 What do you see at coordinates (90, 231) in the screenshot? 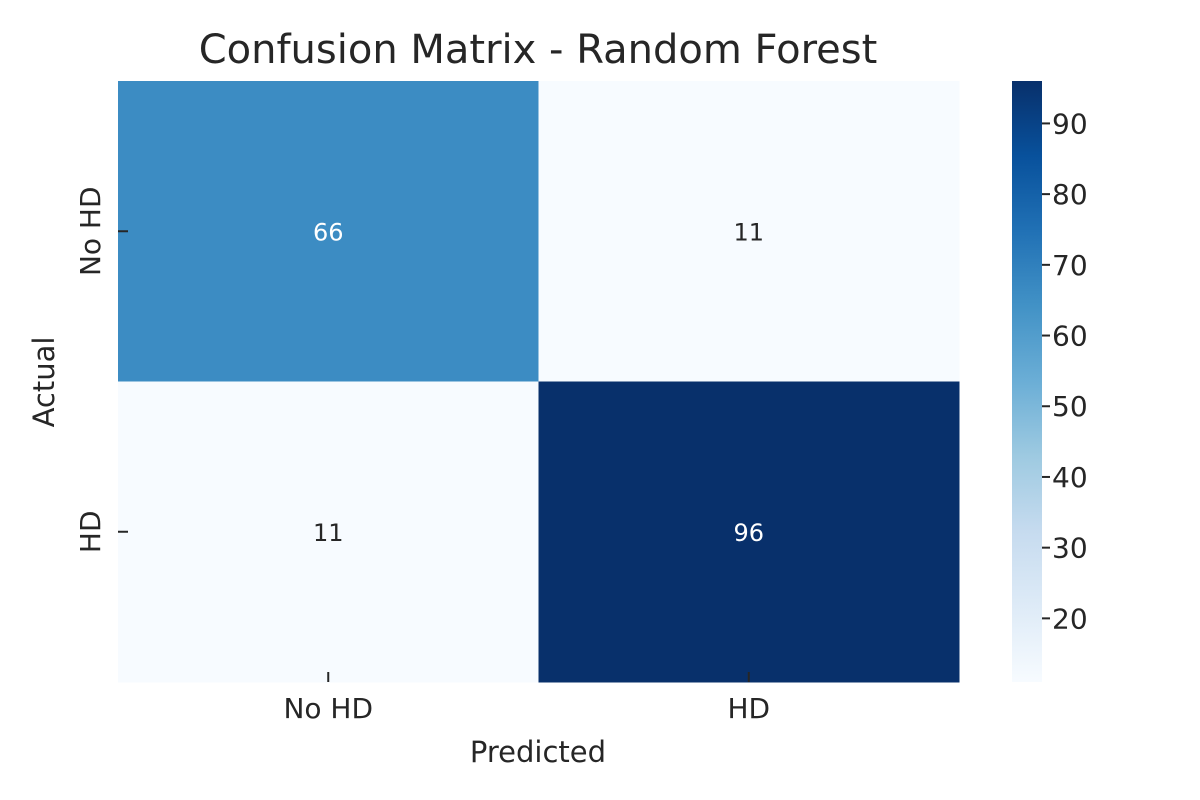
I see `y-tick-label: No HD` at bounding box center [90, 231].